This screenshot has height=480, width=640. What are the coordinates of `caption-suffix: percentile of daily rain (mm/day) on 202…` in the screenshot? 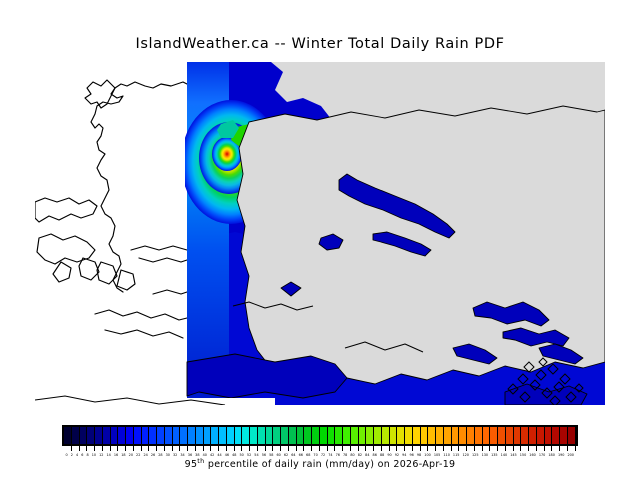 It's located at (330, 465).